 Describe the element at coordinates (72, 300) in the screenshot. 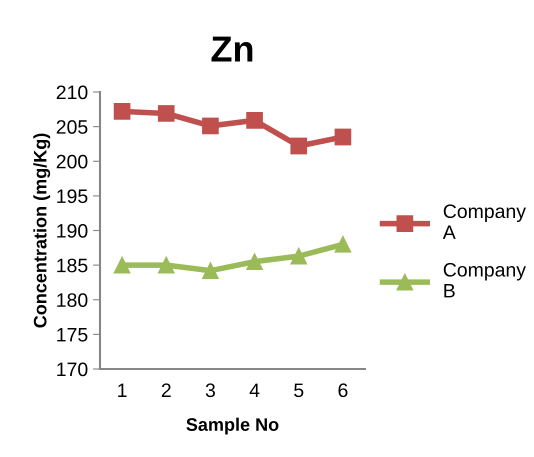

I see `y-tick-label: 180` at that location.